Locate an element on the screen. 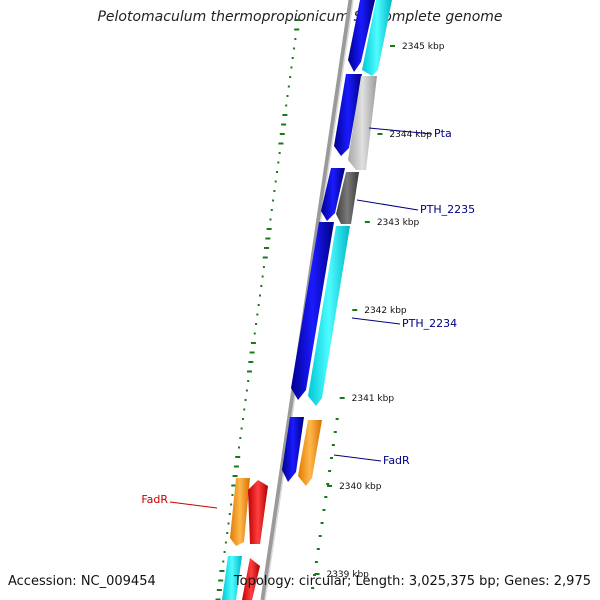 This screenshot has height=600, width=600. cds-pta is located at coordinates (362, 123).